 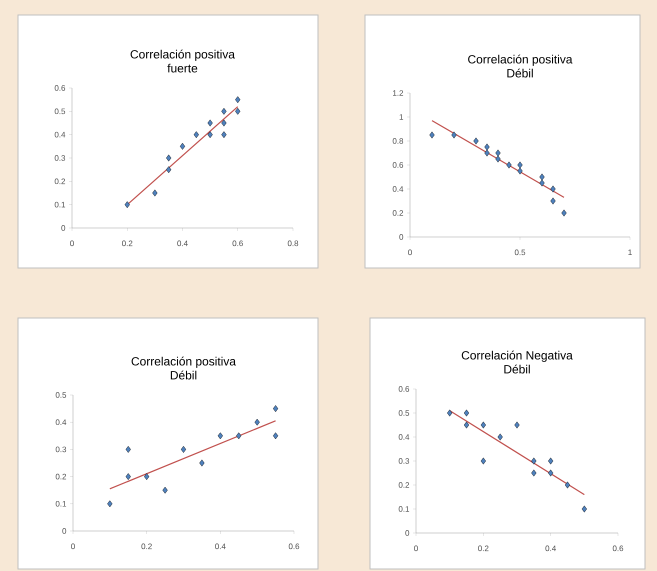 What do you see at coordinates (517, 356) in the screenshot?
I see `chart-title: Correlación Negativa` at bounding box center [517, 356].